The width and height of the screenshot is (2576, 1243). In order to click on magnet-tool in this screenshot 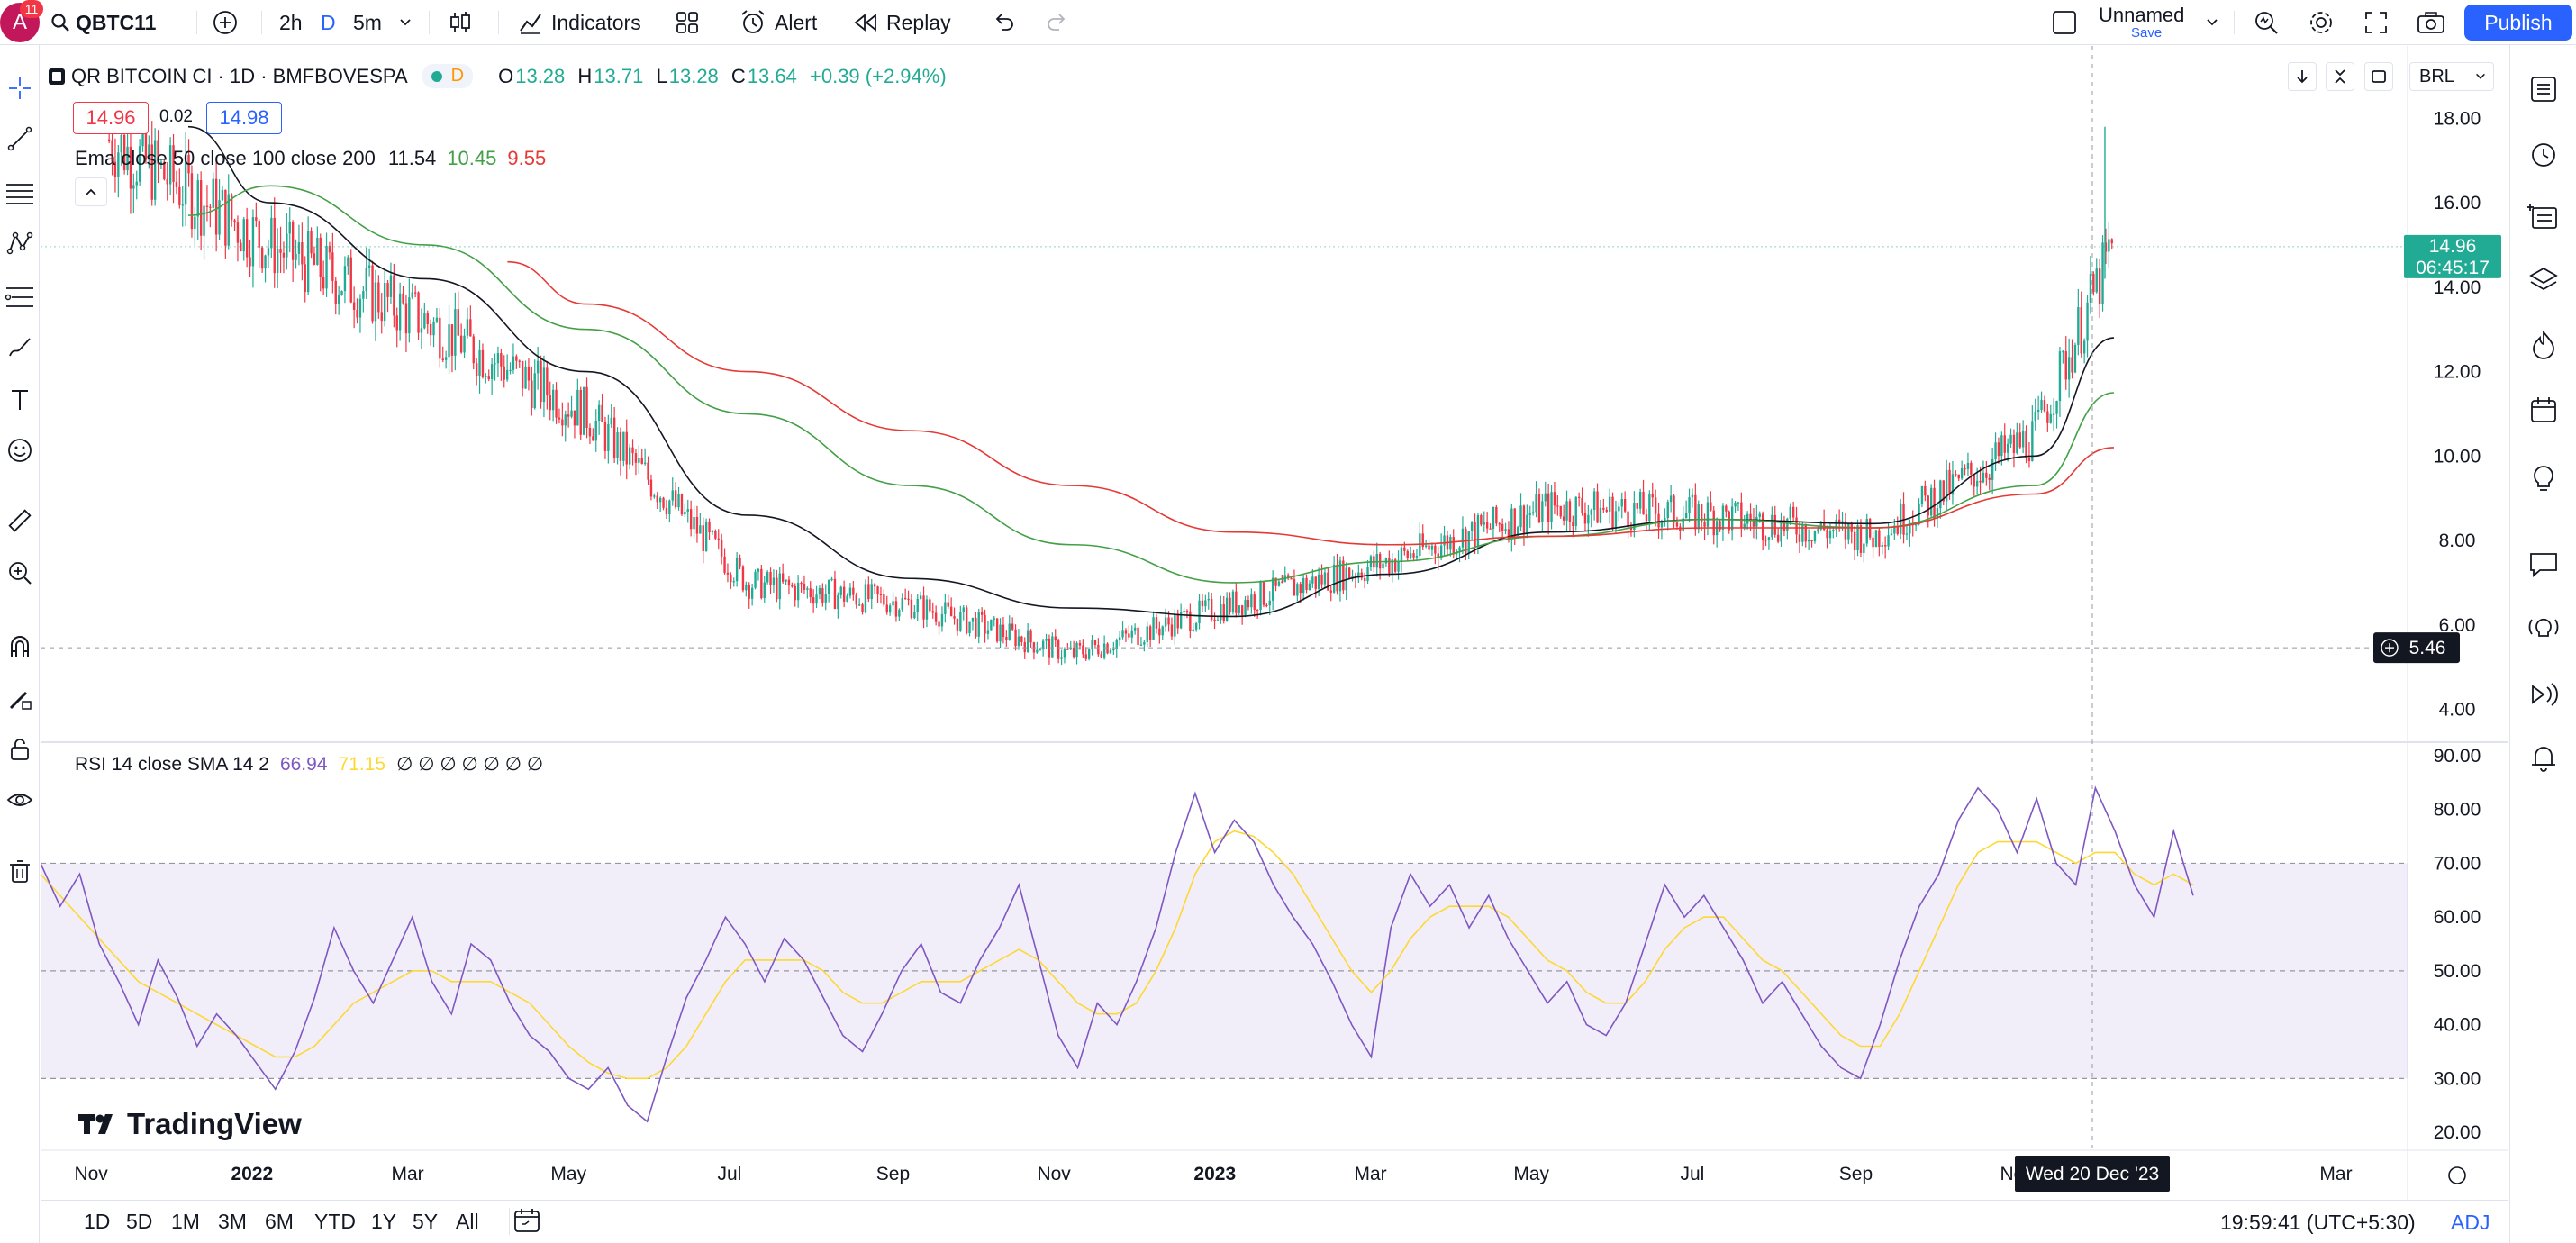, I will do `click(20, 647)`.